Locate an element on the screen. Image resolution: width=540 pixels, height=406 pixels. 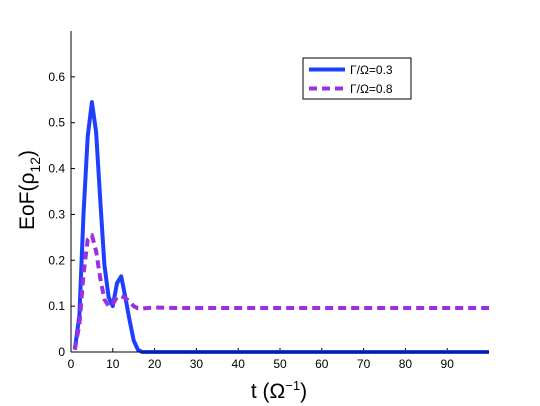
x-tick-label: 70 is located at coordinates (364, 364).